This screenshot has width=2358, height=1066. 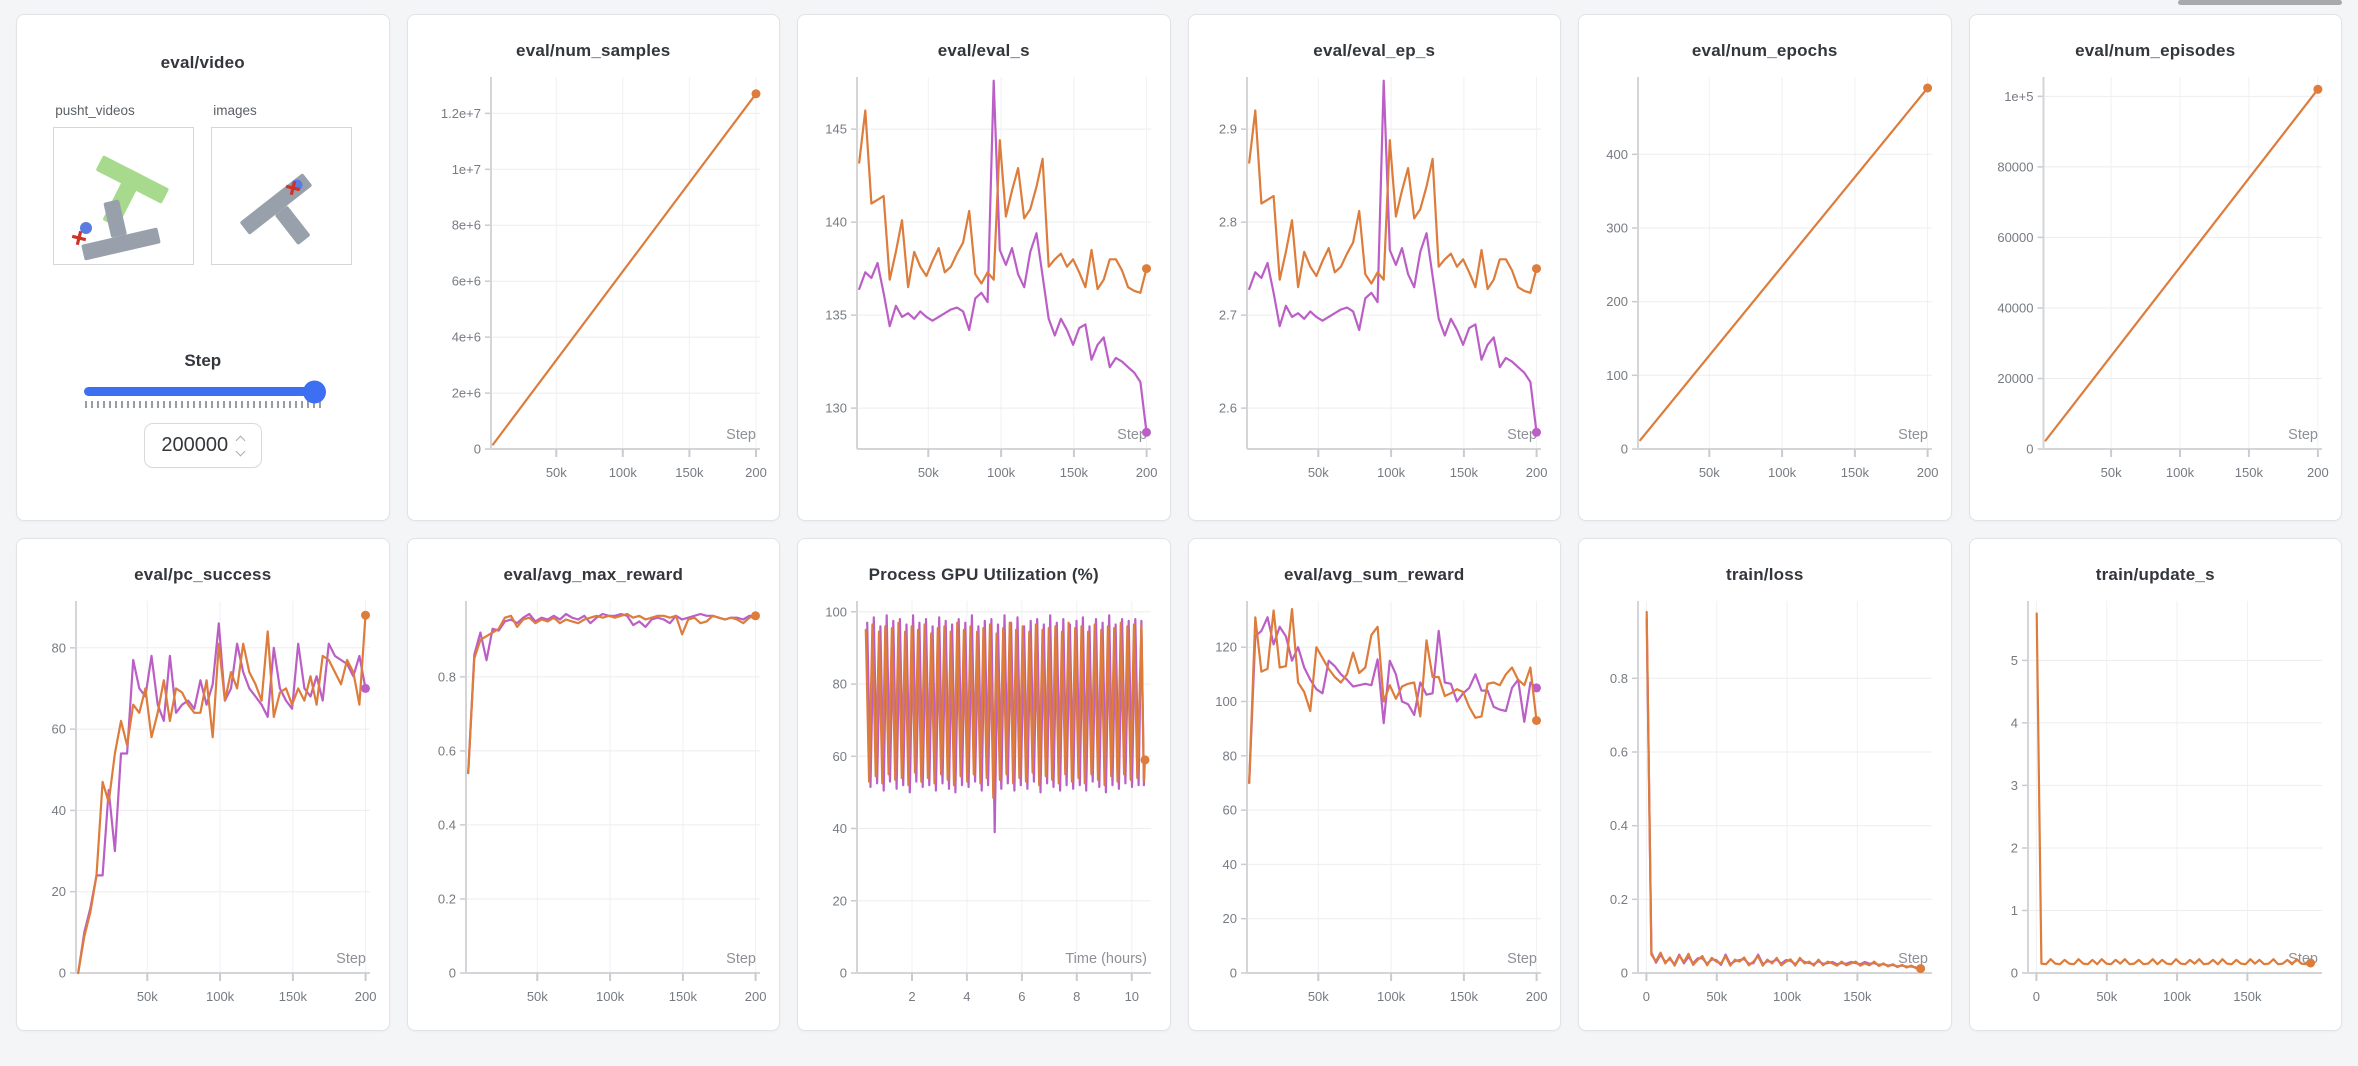 I want to click on slider-thumb, so click(x=314, y=391).